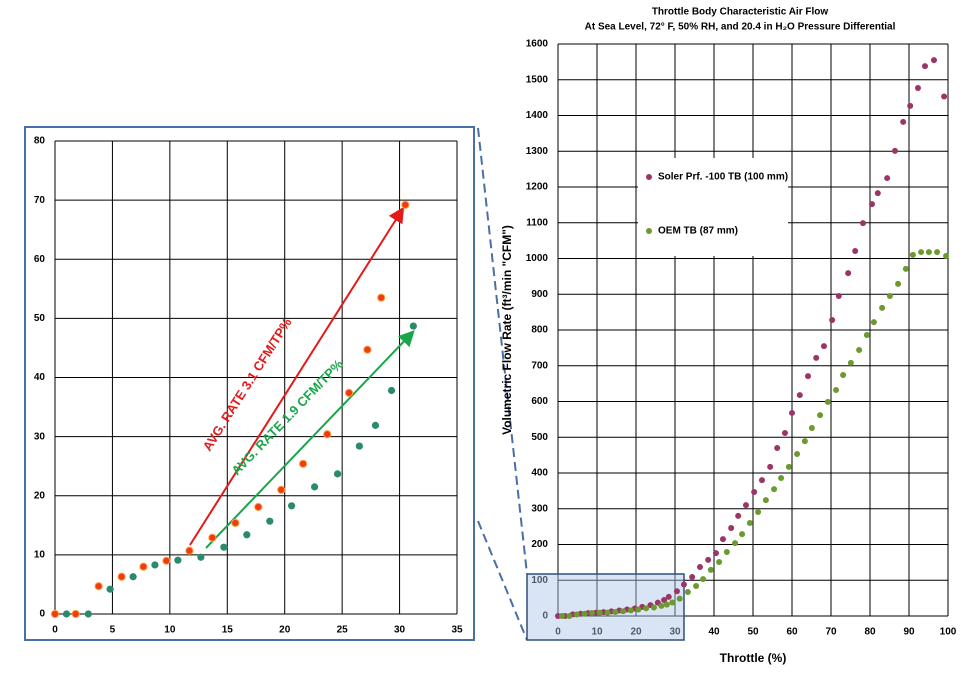  Describe the element at coordinates (753, 658) in the screenshot. I see `x-axis-label: Throttle (%)` at that location.